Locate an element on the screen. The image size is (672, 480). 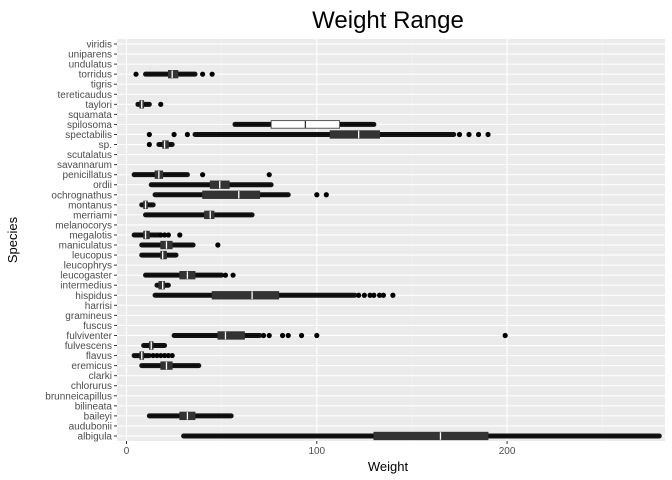
weight-axis-ticks: 0 100 200 is located at coordinates (320, 449).